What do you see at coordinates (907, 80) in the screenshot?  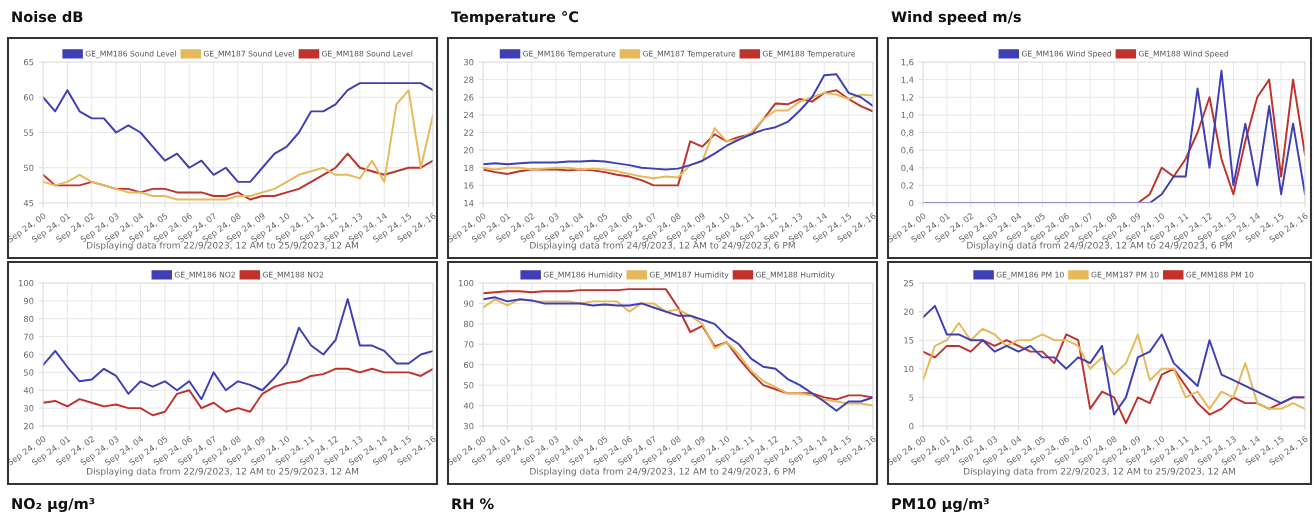 I see `y-tick-label: 1,4` at bounding box center [907, 80].